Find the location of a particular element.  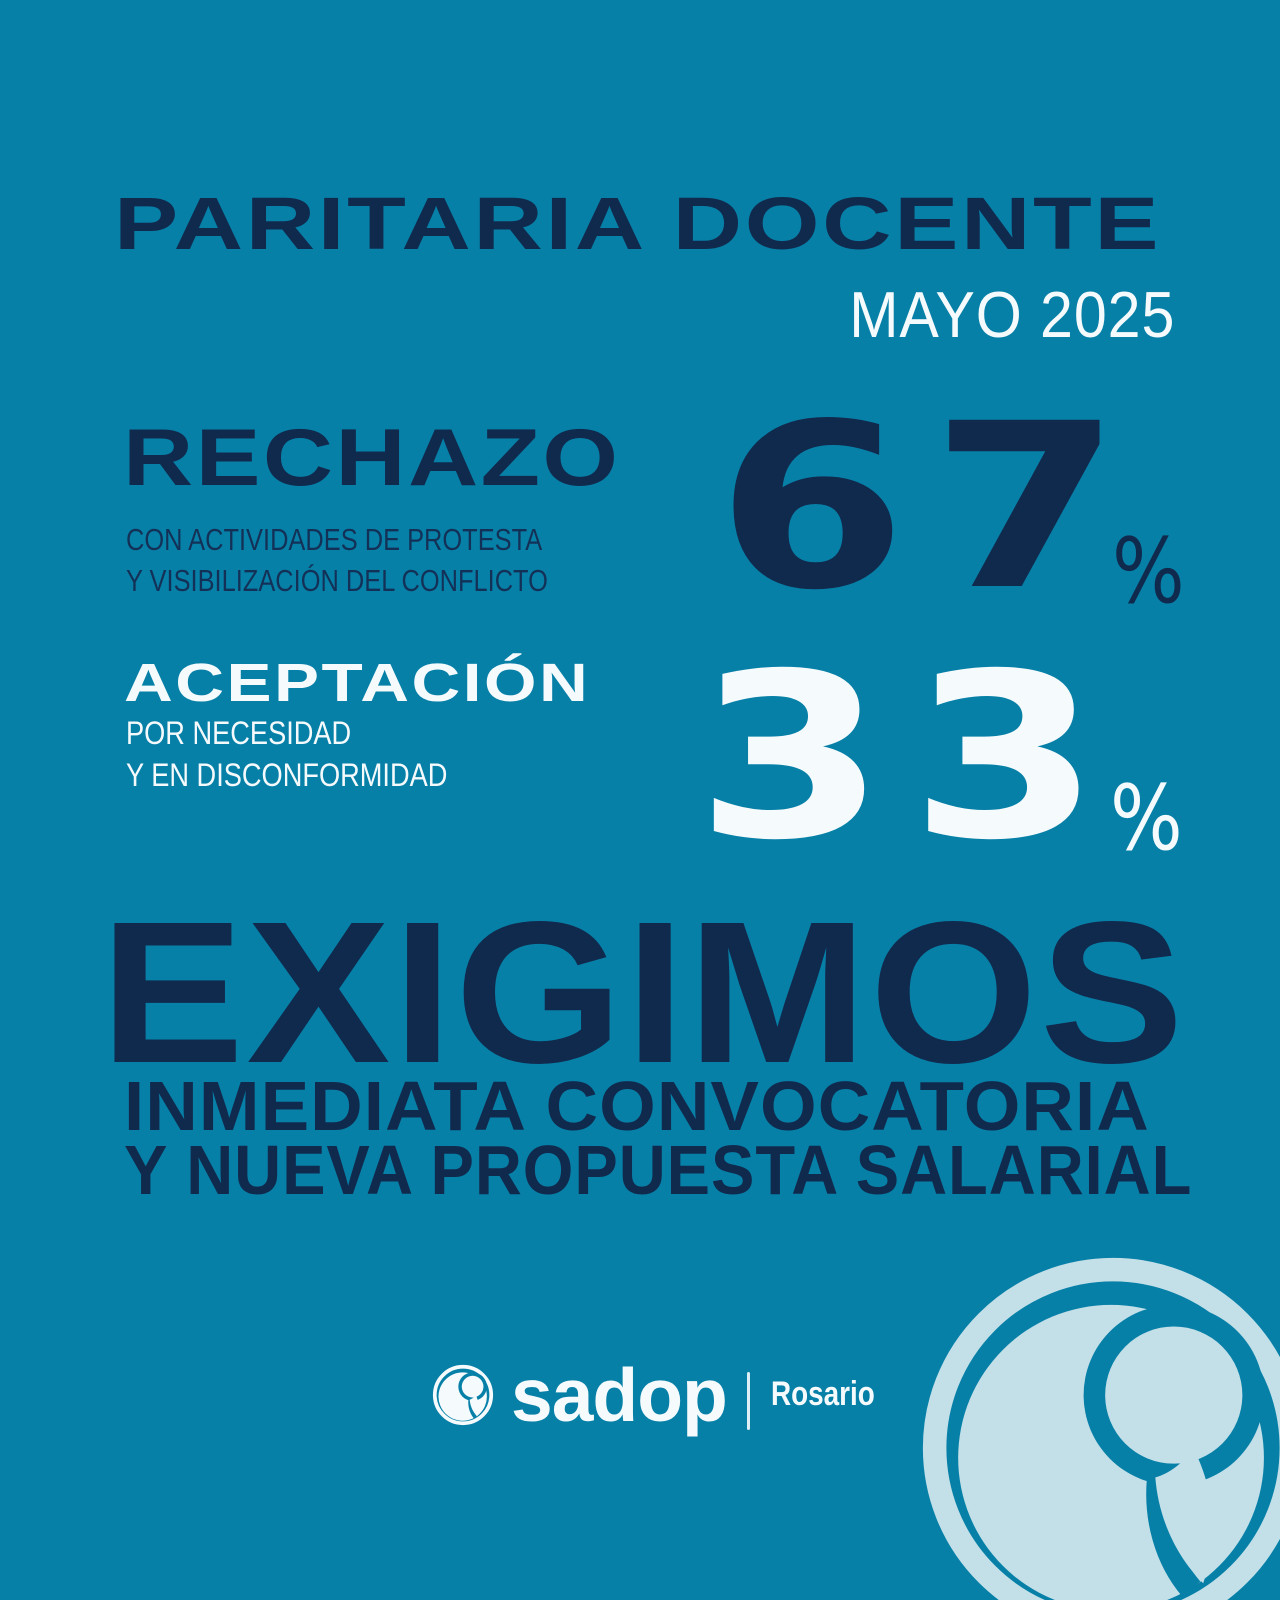

demand-line-2: Y NUEVA PROPUESTA SALARIAL is located at coordinates (658, 1170).